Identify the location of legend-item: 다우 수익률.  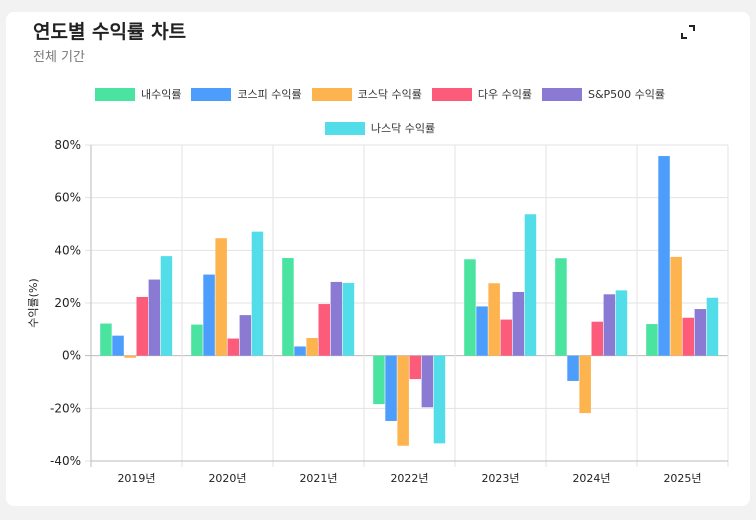
(481, 94).